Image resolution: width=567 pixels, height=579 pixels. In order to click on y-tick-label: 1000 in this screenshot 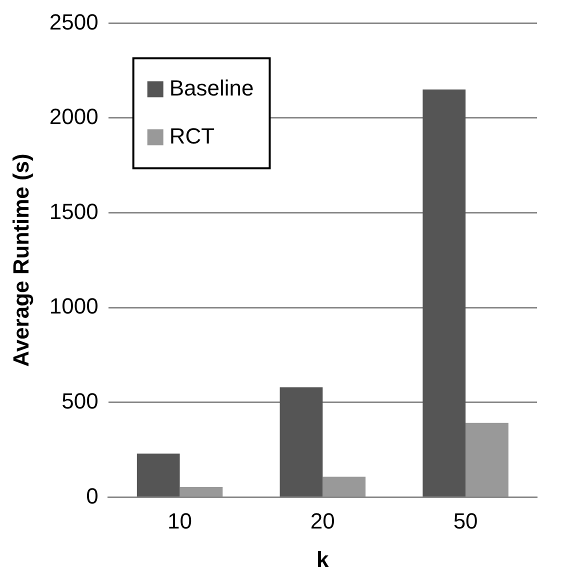, I will do `click(73, 306)`.